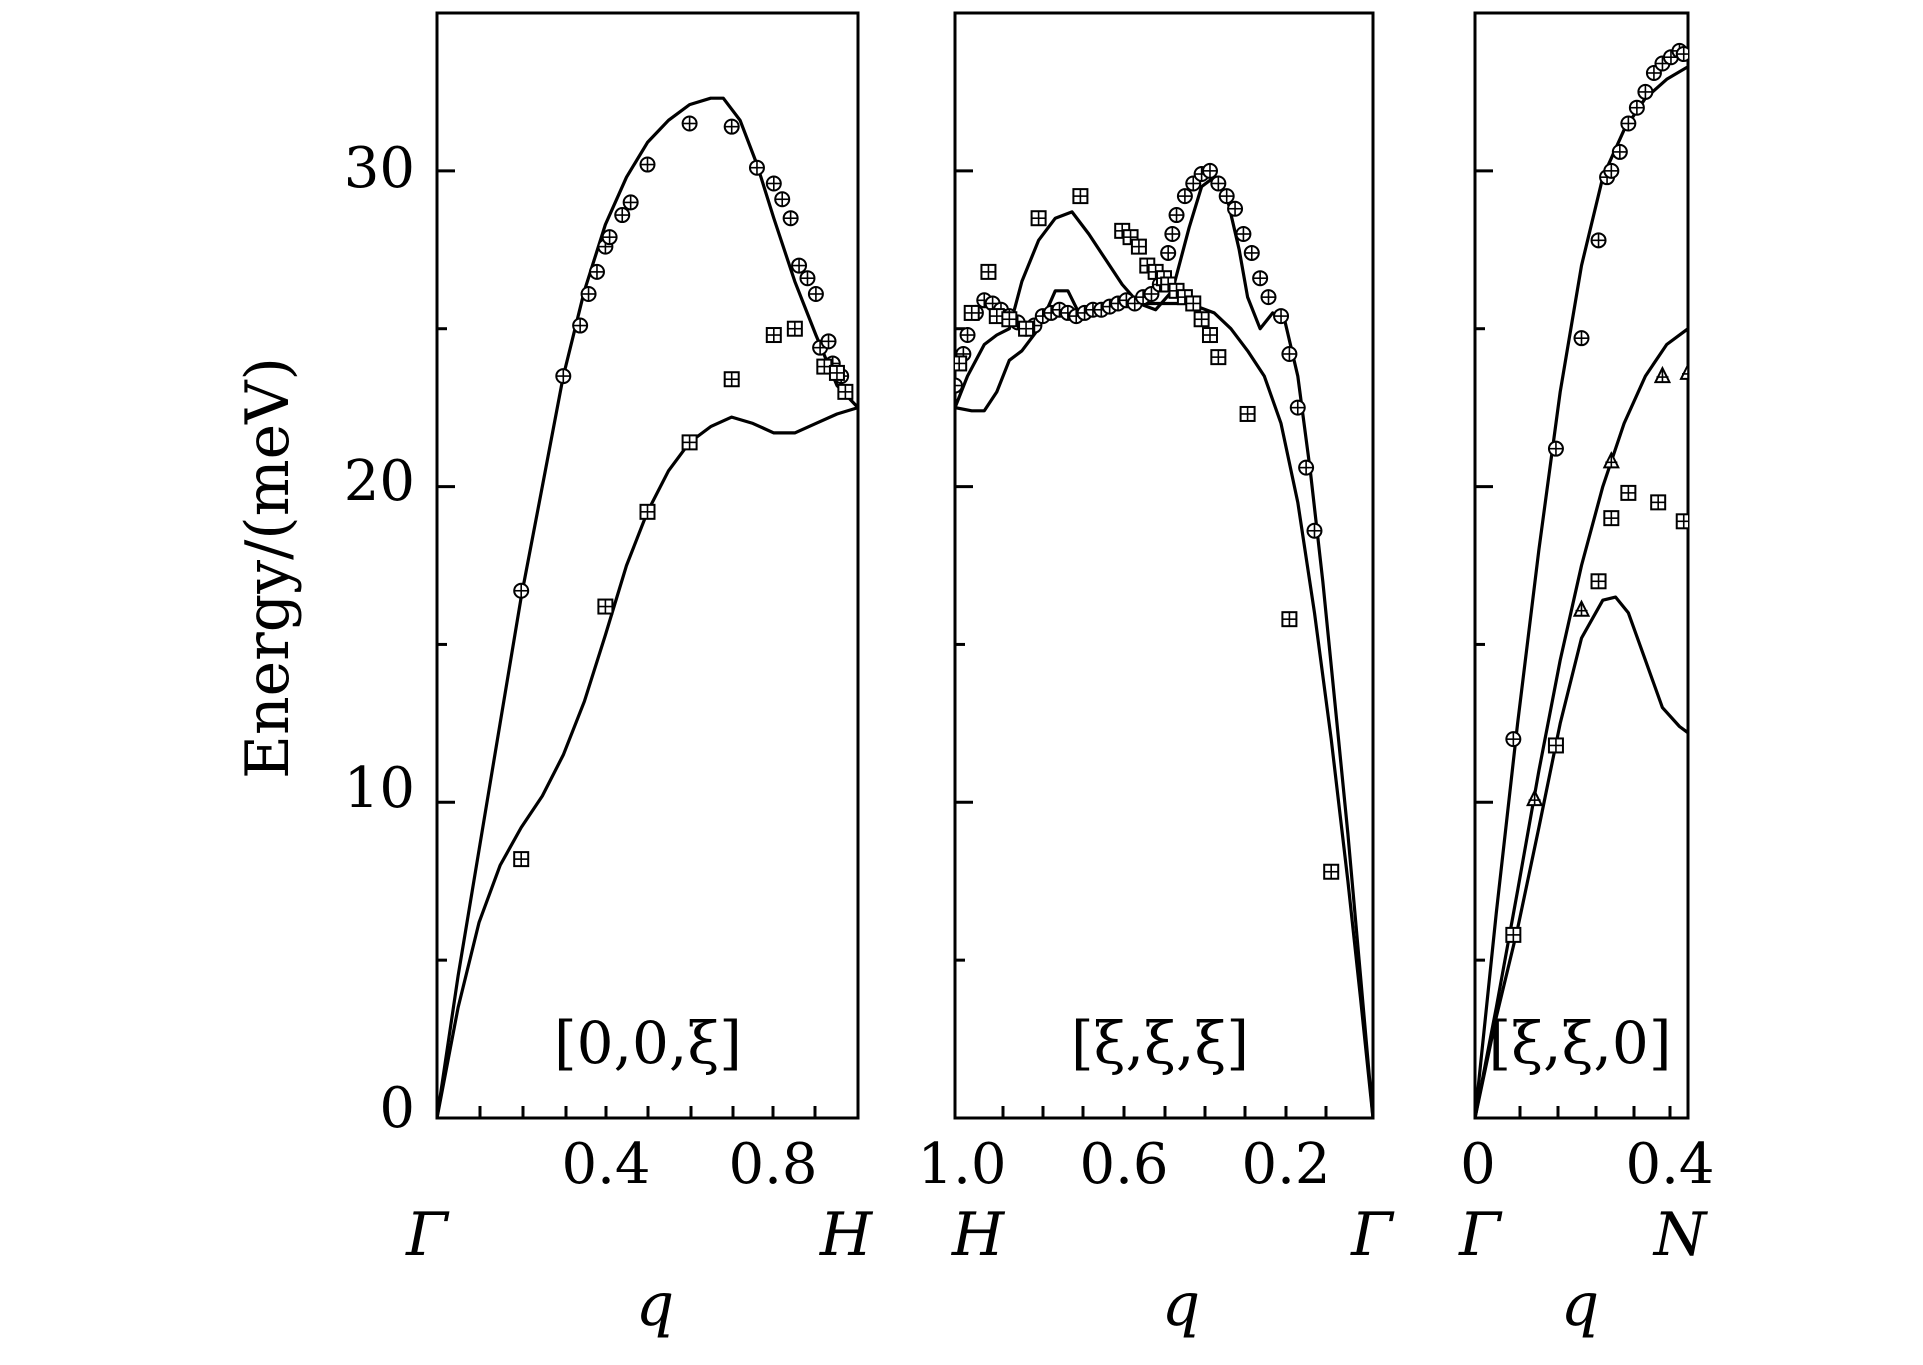 The height and width of the screenshot is (1365, 1923). I want to click on panel-gamma-n: 0 0.4 Γ Nq [ξ,ξ,0], so click(1586, 675).